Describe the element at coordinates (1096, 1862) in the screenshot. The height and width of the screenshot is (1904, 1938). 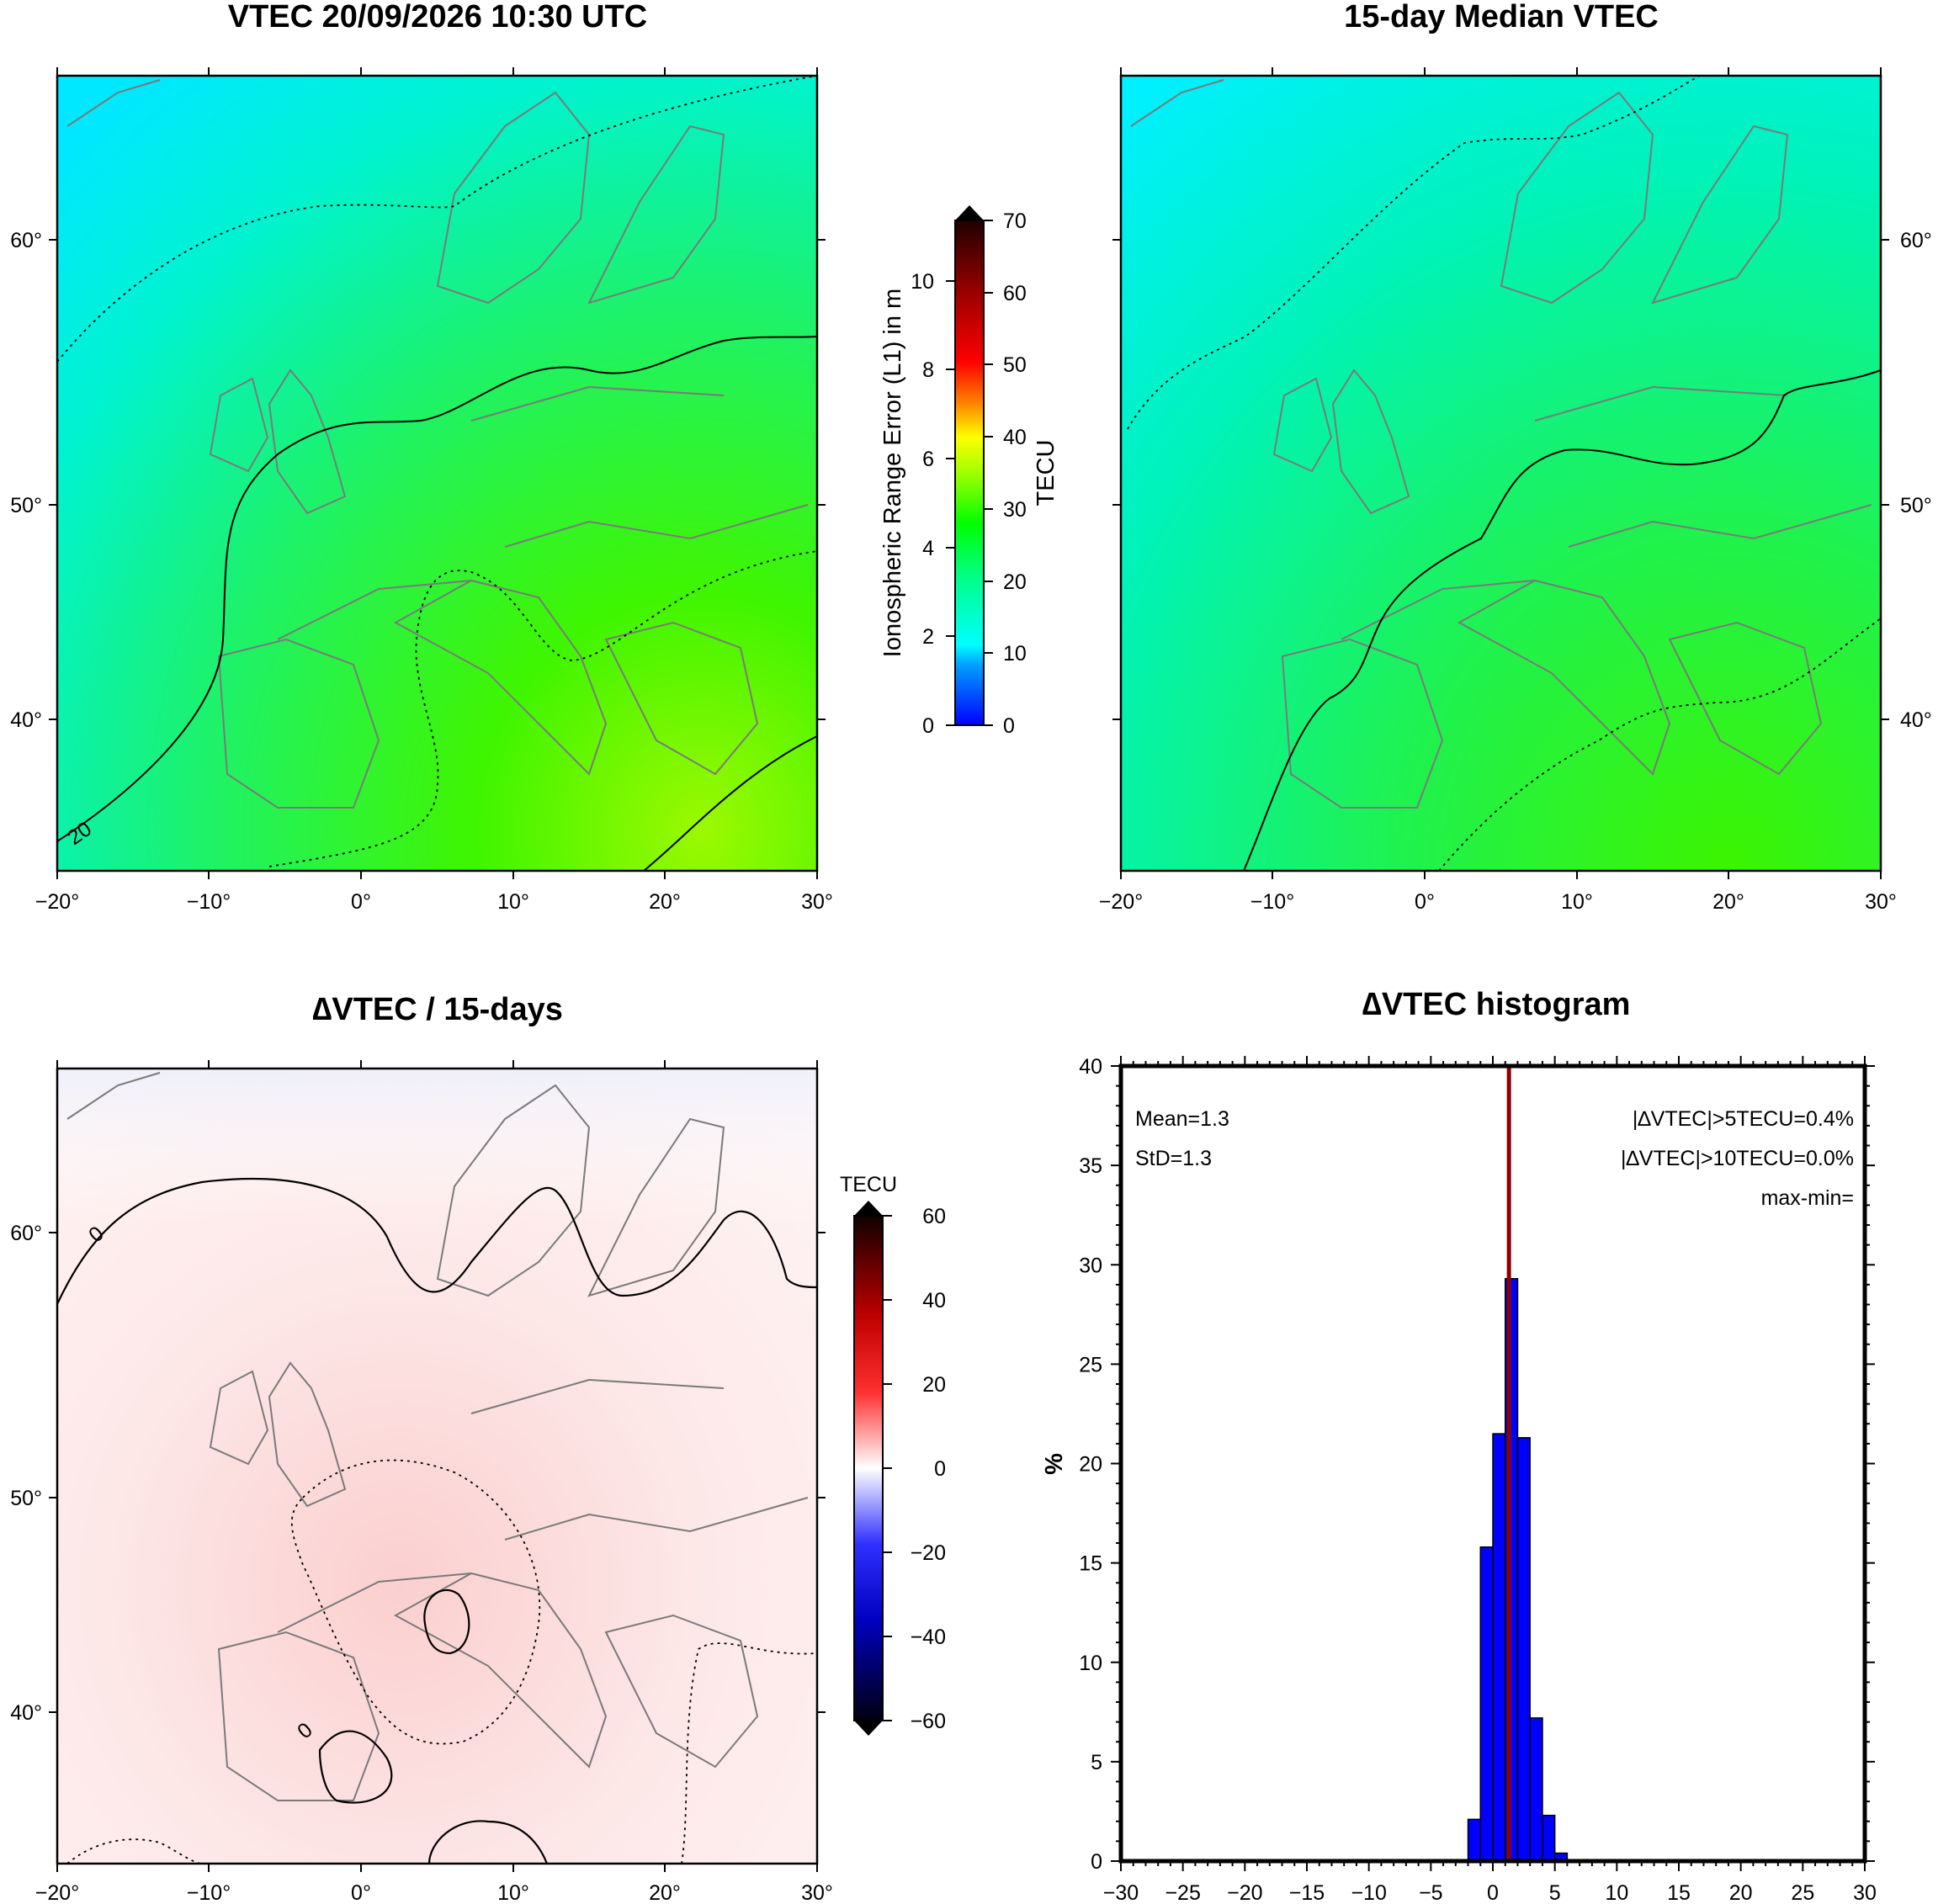
I see `y-tick-label: 0` at that location.